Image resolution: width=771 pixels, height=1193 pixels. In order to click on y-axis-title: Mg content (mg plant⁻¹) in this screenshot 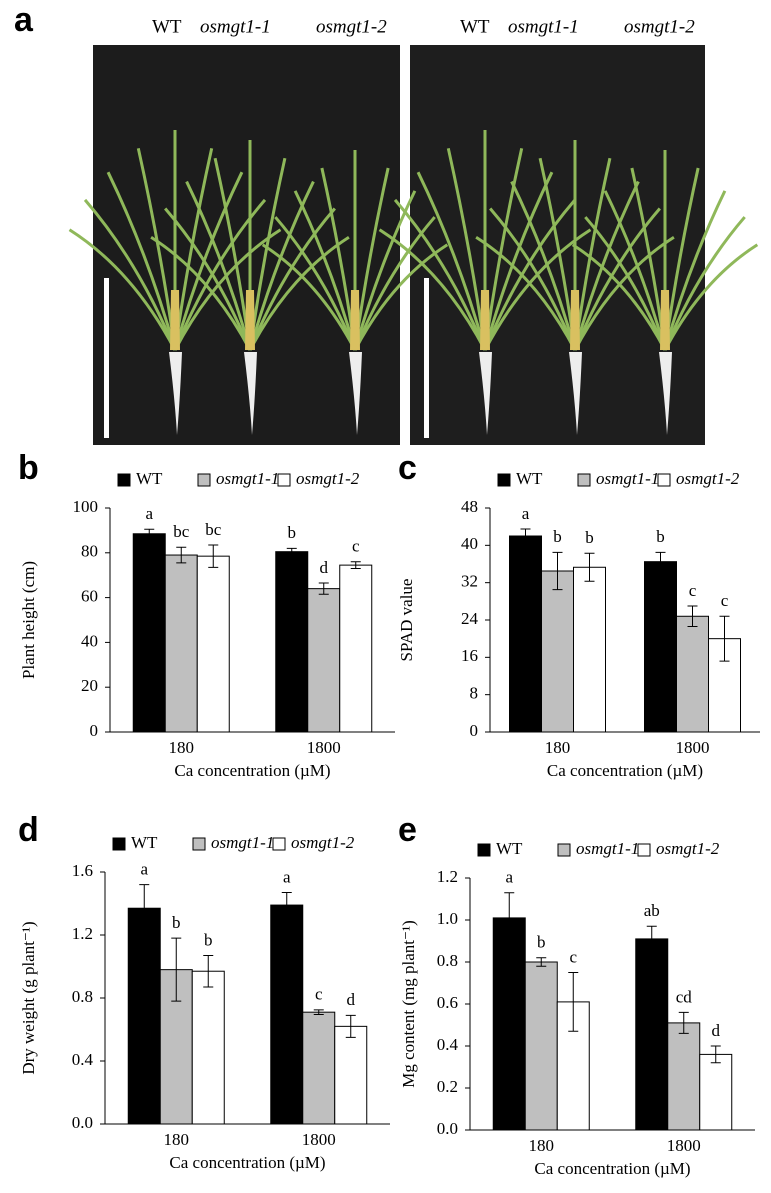, I will do `click(408, 1004)`.